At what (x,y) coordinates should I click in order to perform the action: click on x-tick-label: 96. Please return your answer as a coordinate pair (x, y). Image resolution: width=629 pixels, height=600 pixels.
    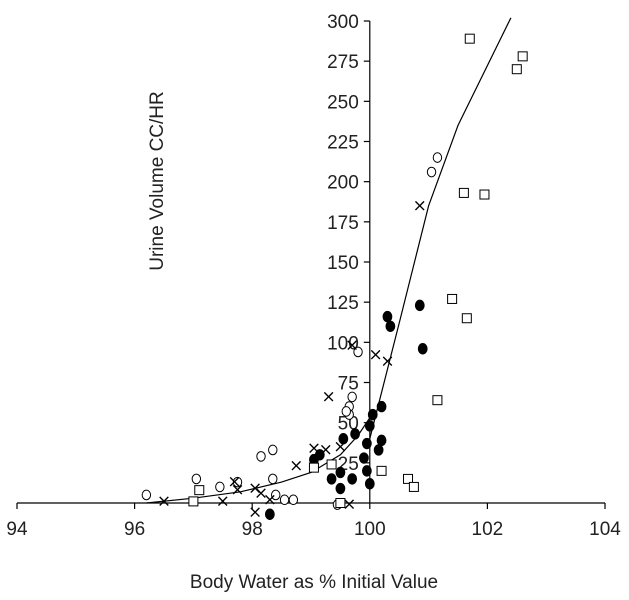
    Looking at the image, I should click on (134, 529).